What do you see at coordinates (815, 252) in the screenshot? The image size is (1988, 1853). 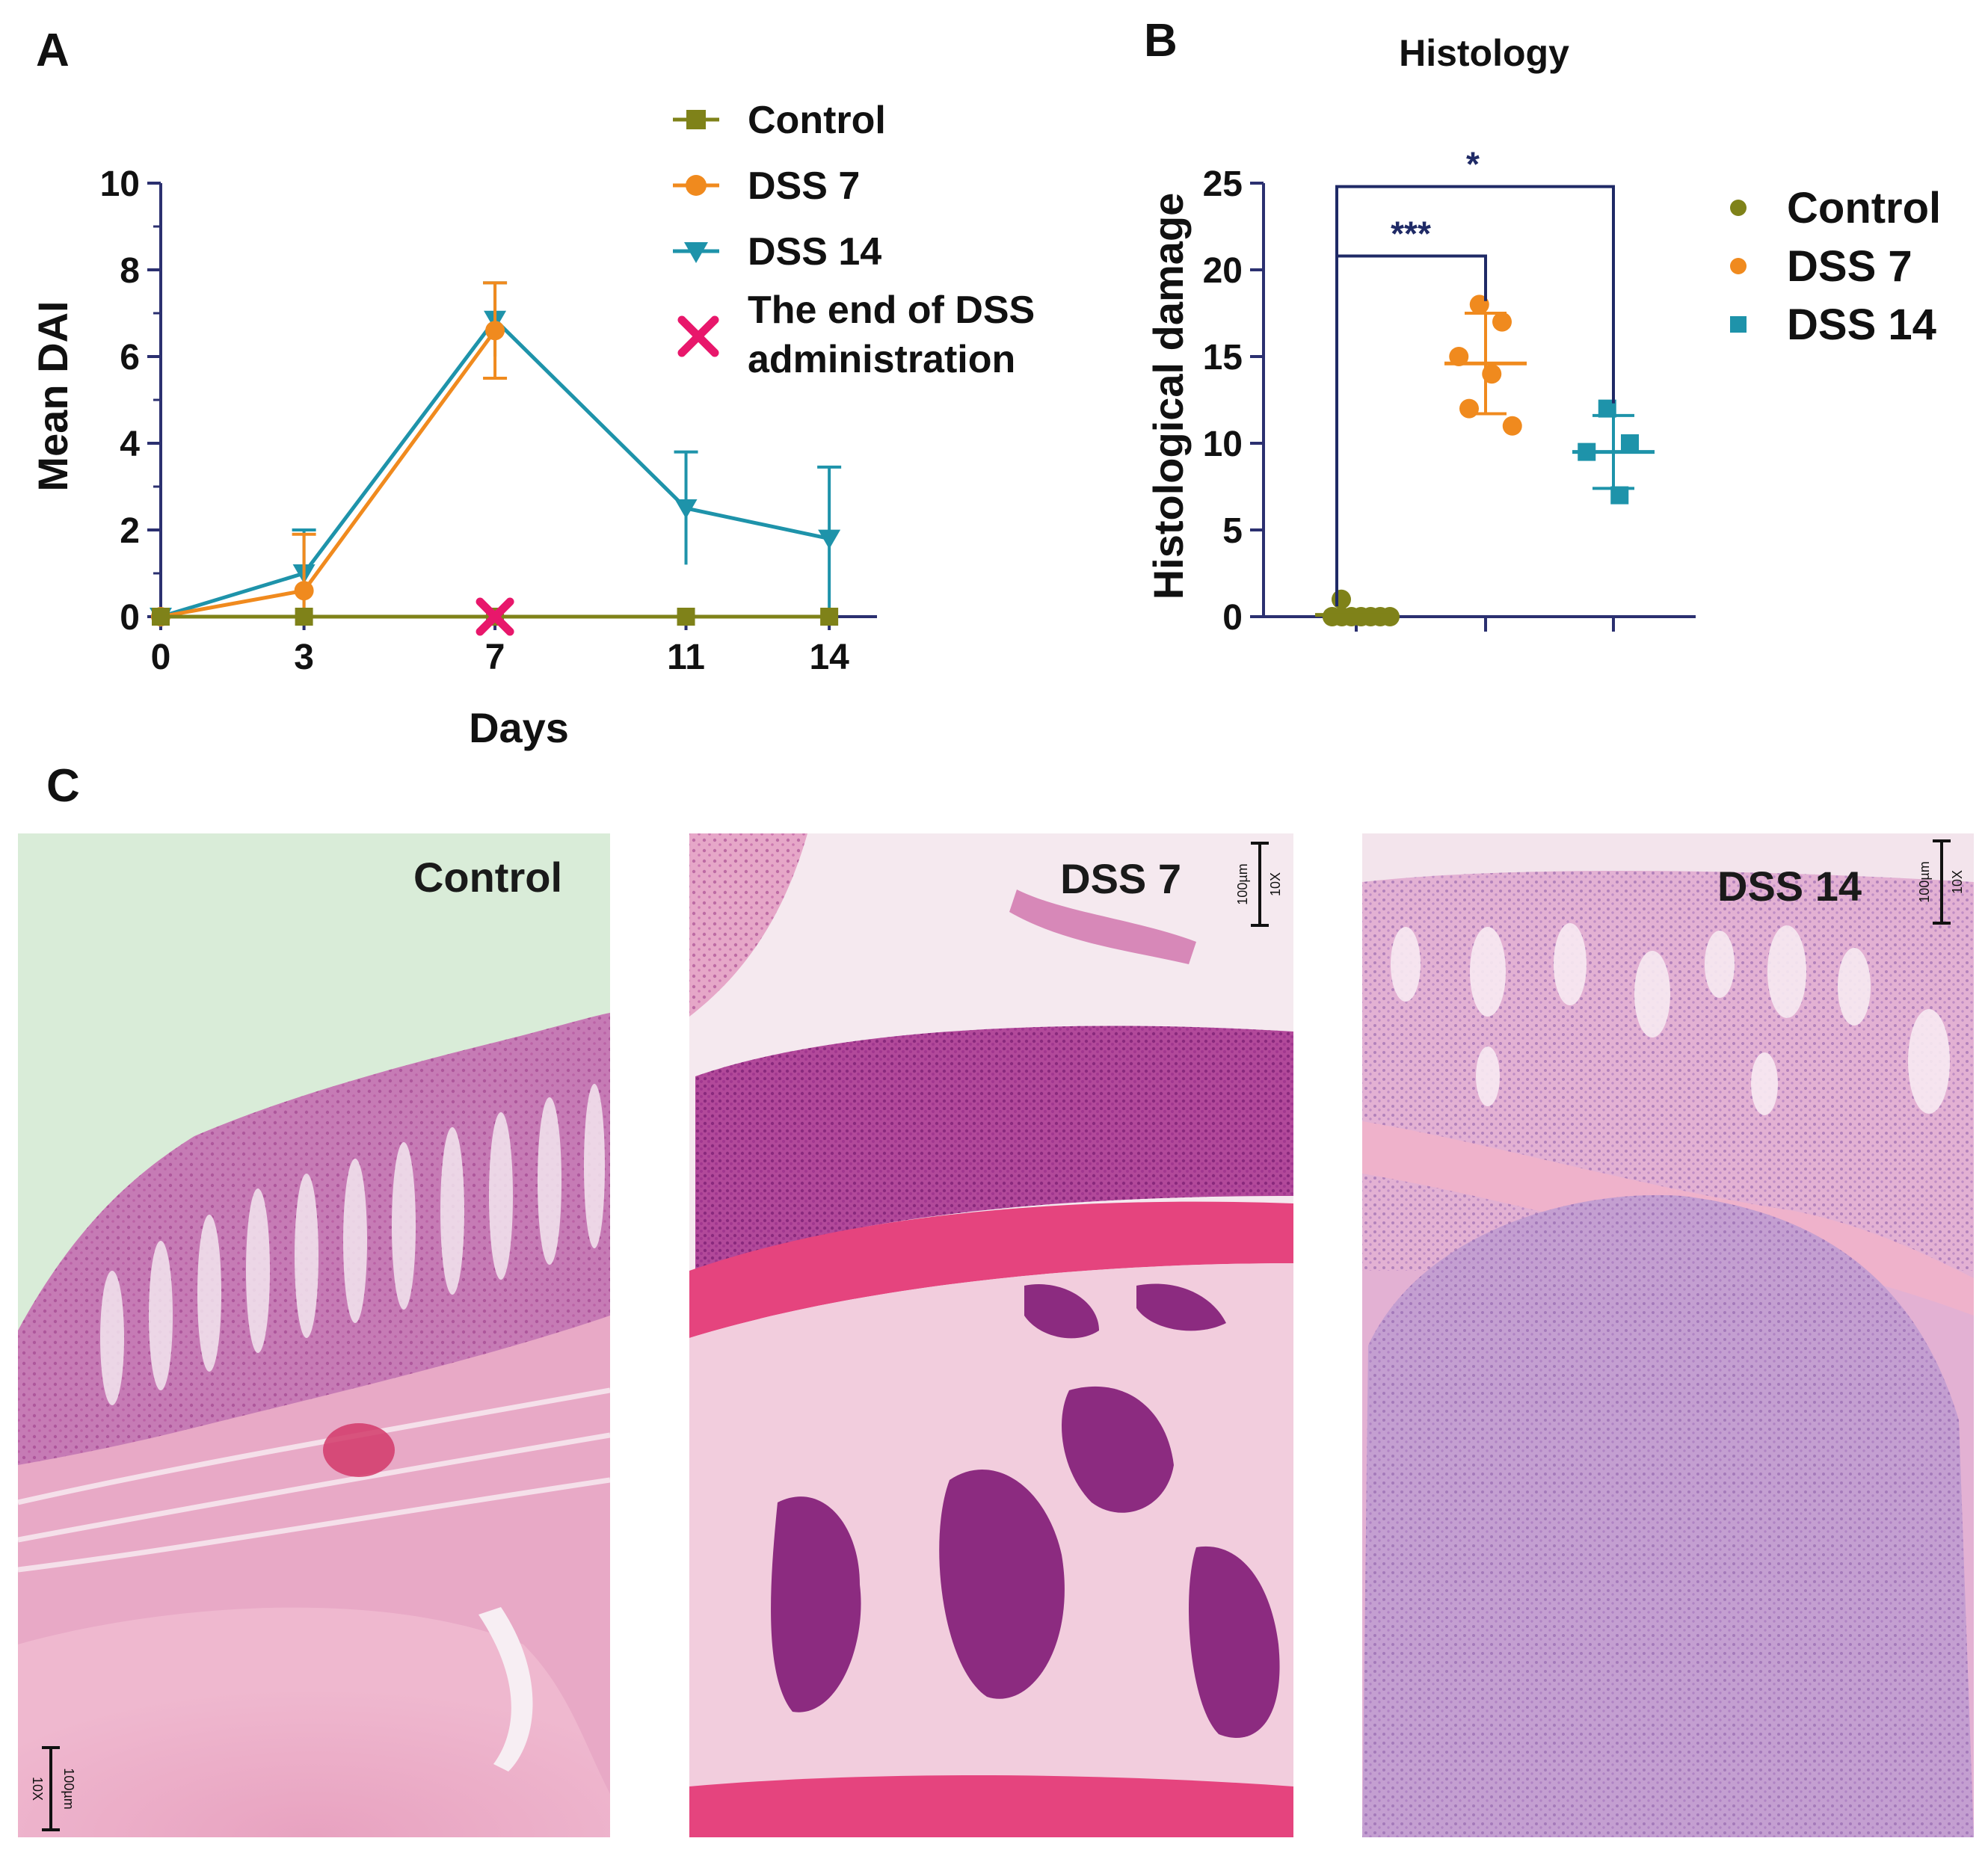 I see `legend-label-dss14: DSS 14` at bounding box center [815, 252].